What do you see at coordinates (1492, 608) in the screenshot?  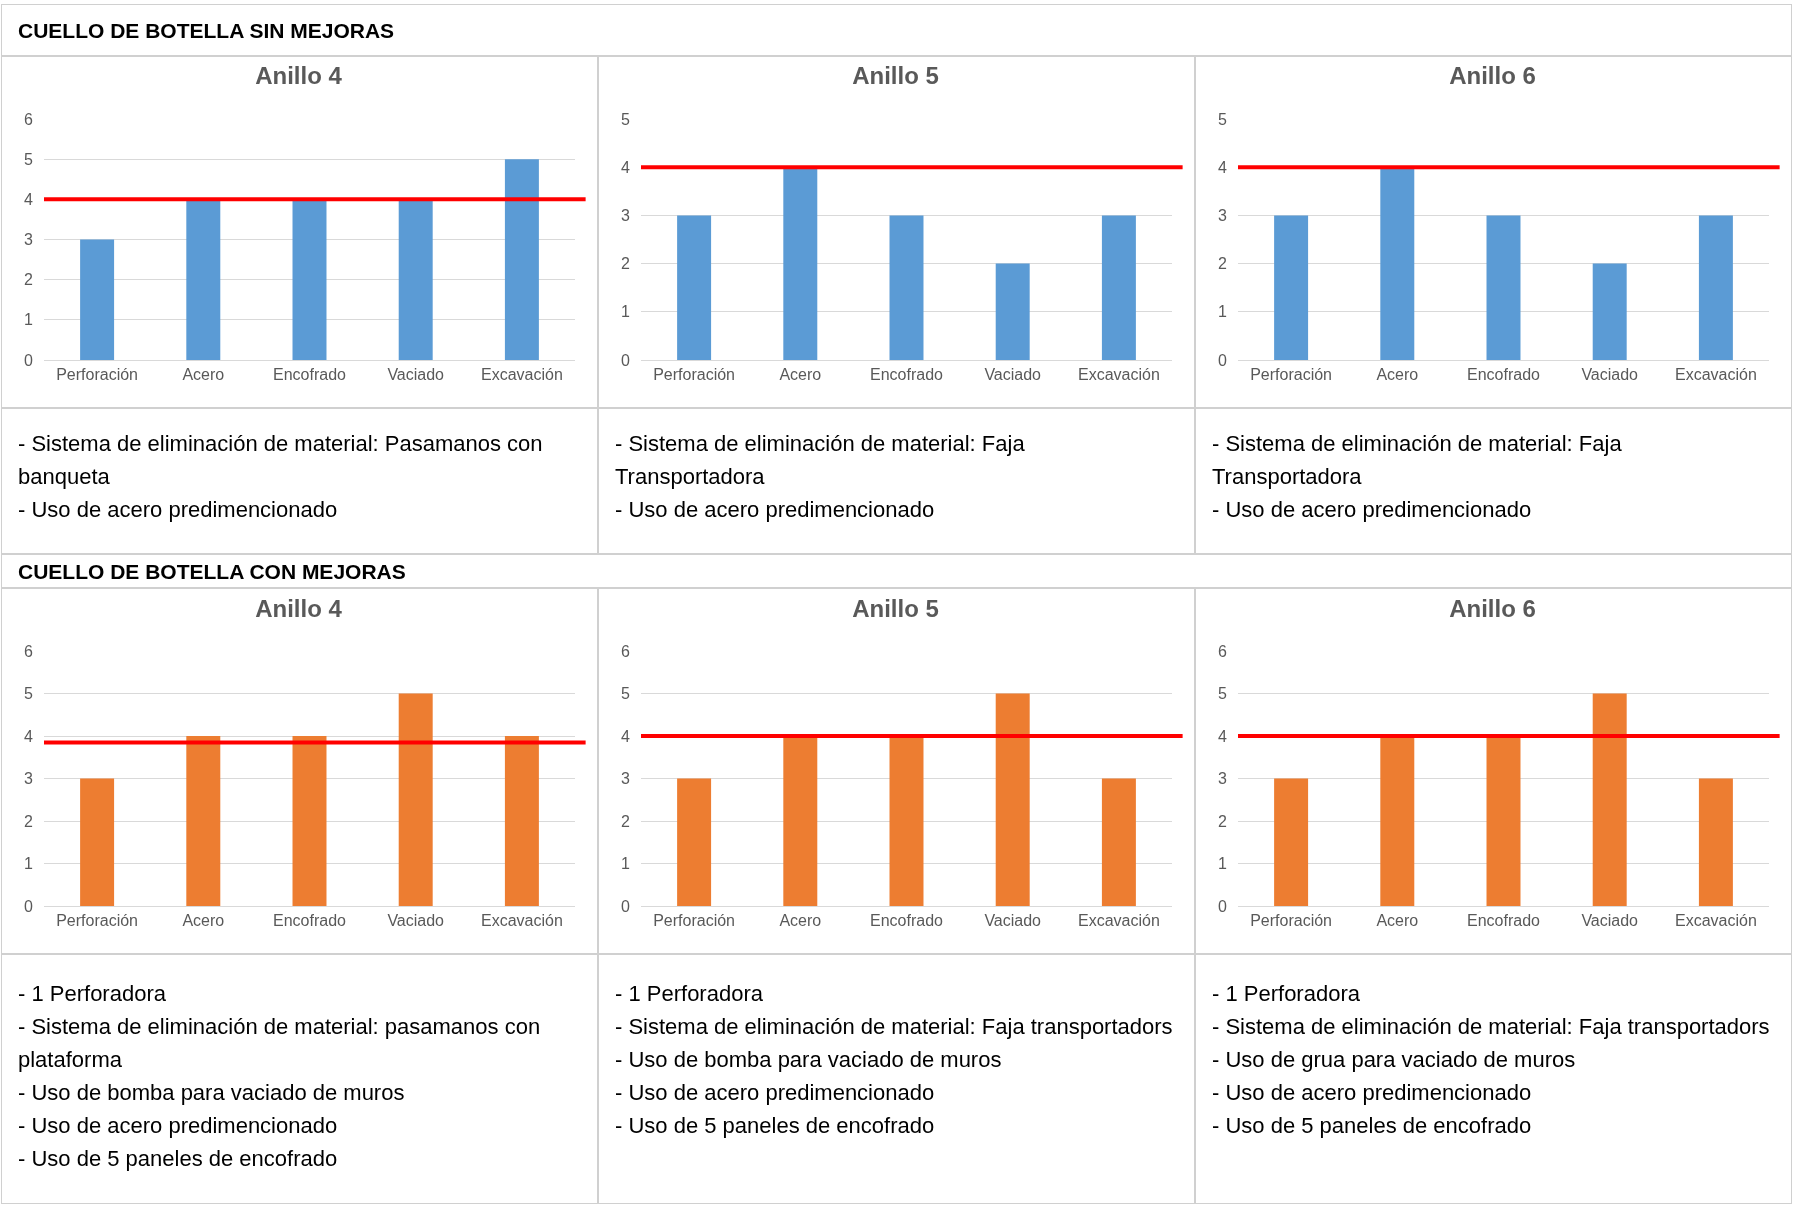 I see `chart-title: Anillo 6` at bounding box center [1492, 608].